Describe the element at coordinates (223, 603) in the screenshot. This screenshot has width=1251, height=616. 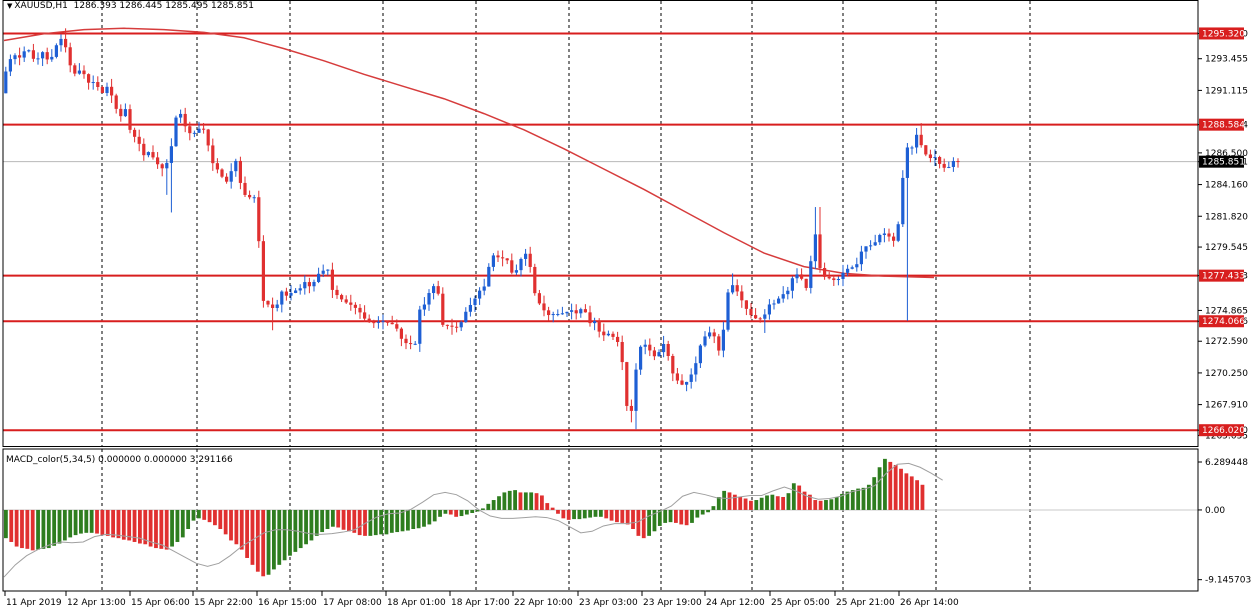
I see `time-tick-label-3: 15 Apr 22:00` at that location.